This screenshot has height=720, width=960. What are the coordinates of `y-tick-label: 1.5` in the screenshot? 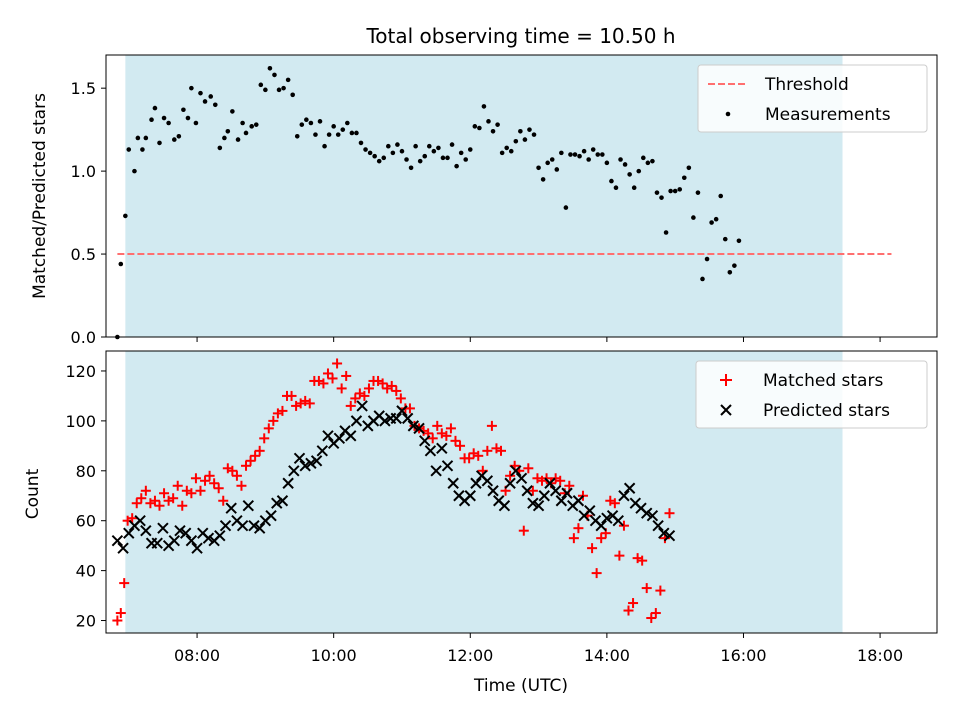 It's located at (83, 88).